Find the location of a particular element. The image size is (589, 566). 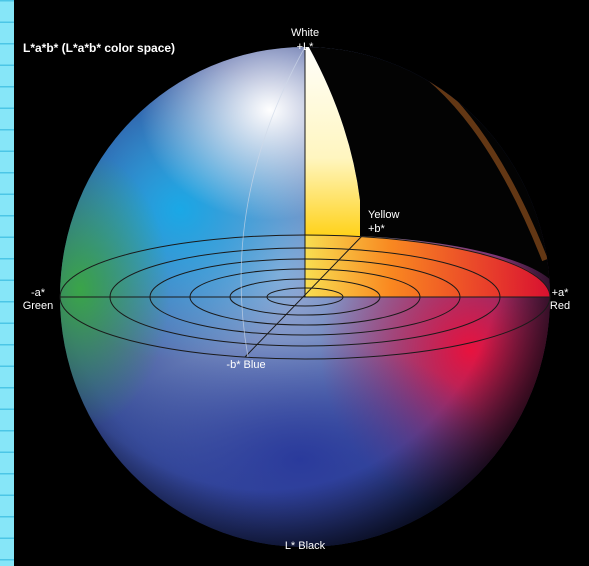

label-plus-b: +b* is located at coordinates (377, 229).